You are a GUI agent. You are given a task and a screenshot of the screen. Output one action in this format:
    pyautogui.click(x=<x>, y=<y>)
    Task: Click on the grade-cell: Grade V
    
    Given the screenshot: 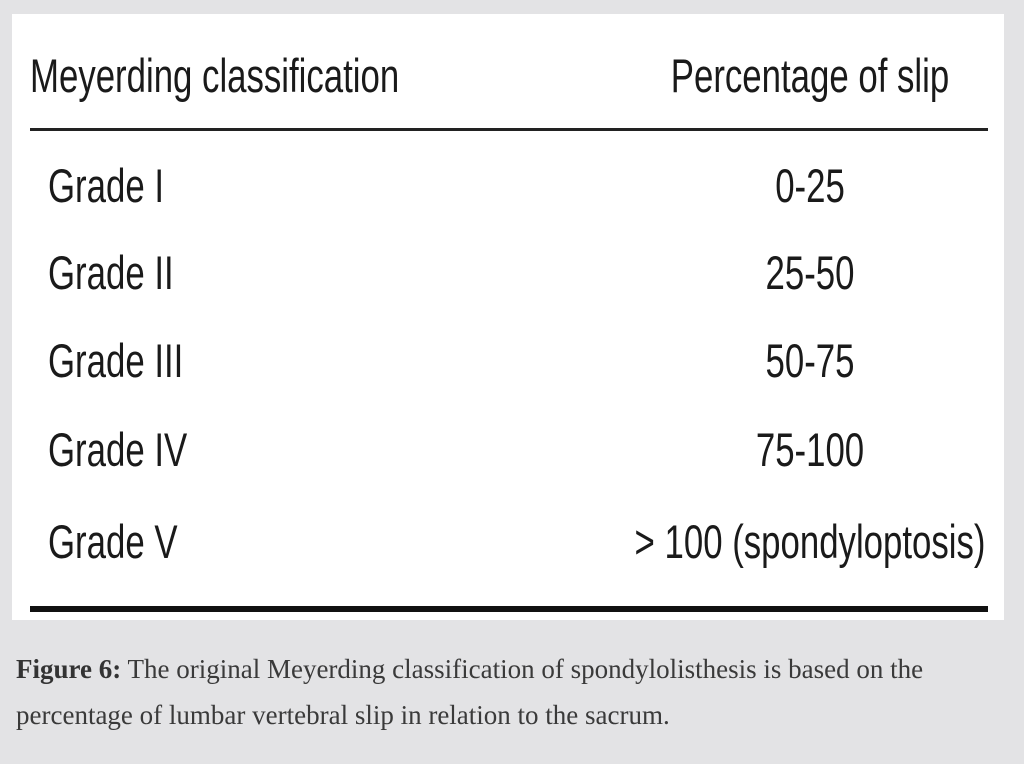 What is the action you would take?
    pyautogui.click(x=113, y=541)
    